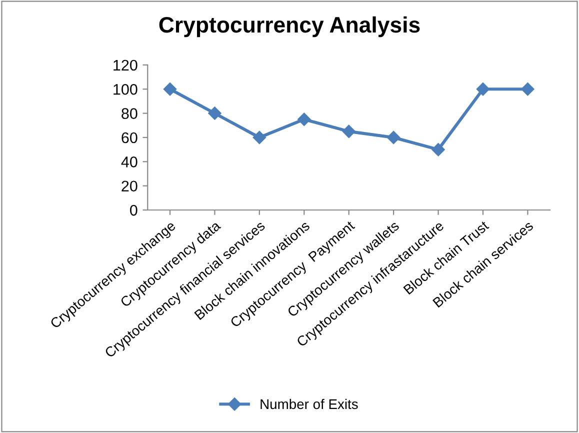 The image size is (579, 433). What do you see at coordinates (126, 65) in the screenshot?
I see `y-tick-label: 120` at bounding box center [126, 65].